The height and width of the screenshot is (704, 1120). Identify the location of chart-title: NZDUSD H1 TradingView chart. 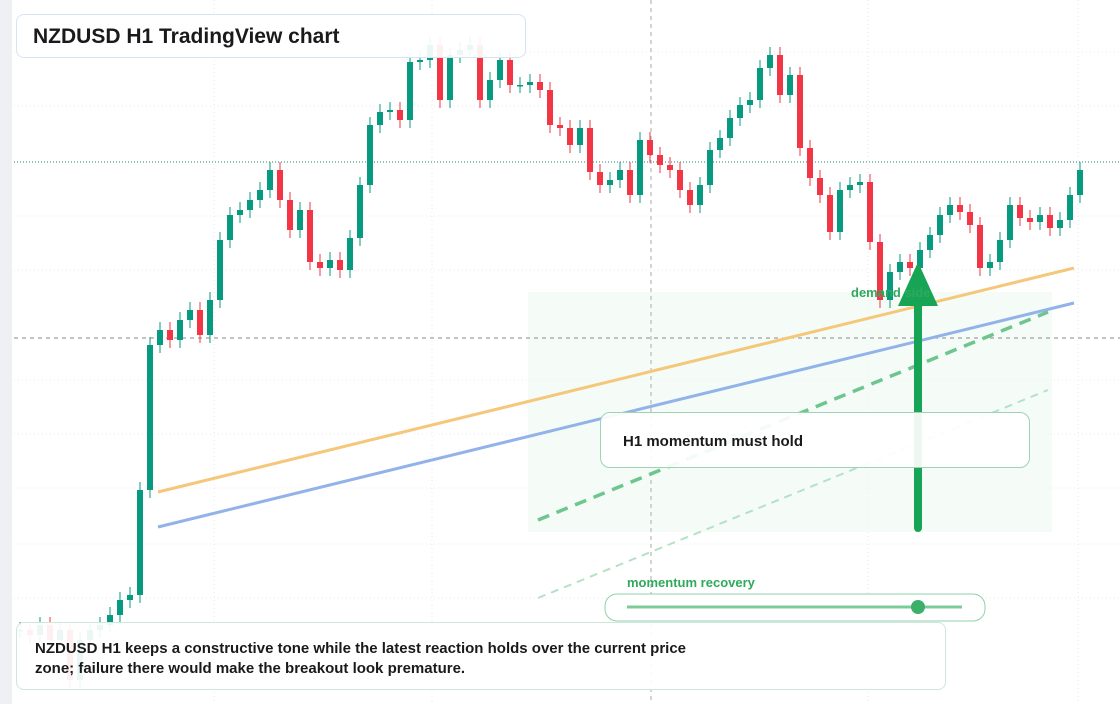
(271, 36).